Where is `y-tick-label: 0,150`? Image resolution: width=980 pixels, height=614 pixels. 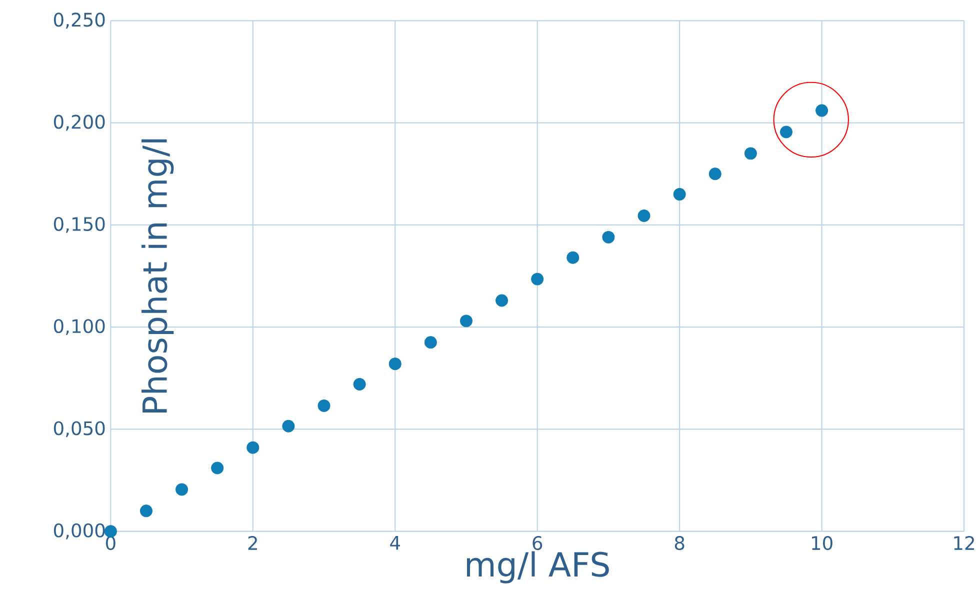 y-tick-label: 0,150 is located at coordinates (79, 224).